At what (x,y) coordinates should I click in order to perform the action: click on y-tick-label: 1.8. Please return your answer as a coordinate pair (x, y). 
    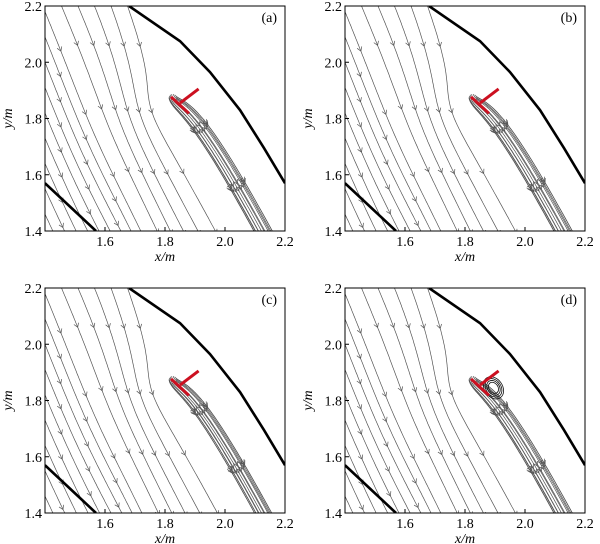
    Looking at the image, I should click on (34, 402).